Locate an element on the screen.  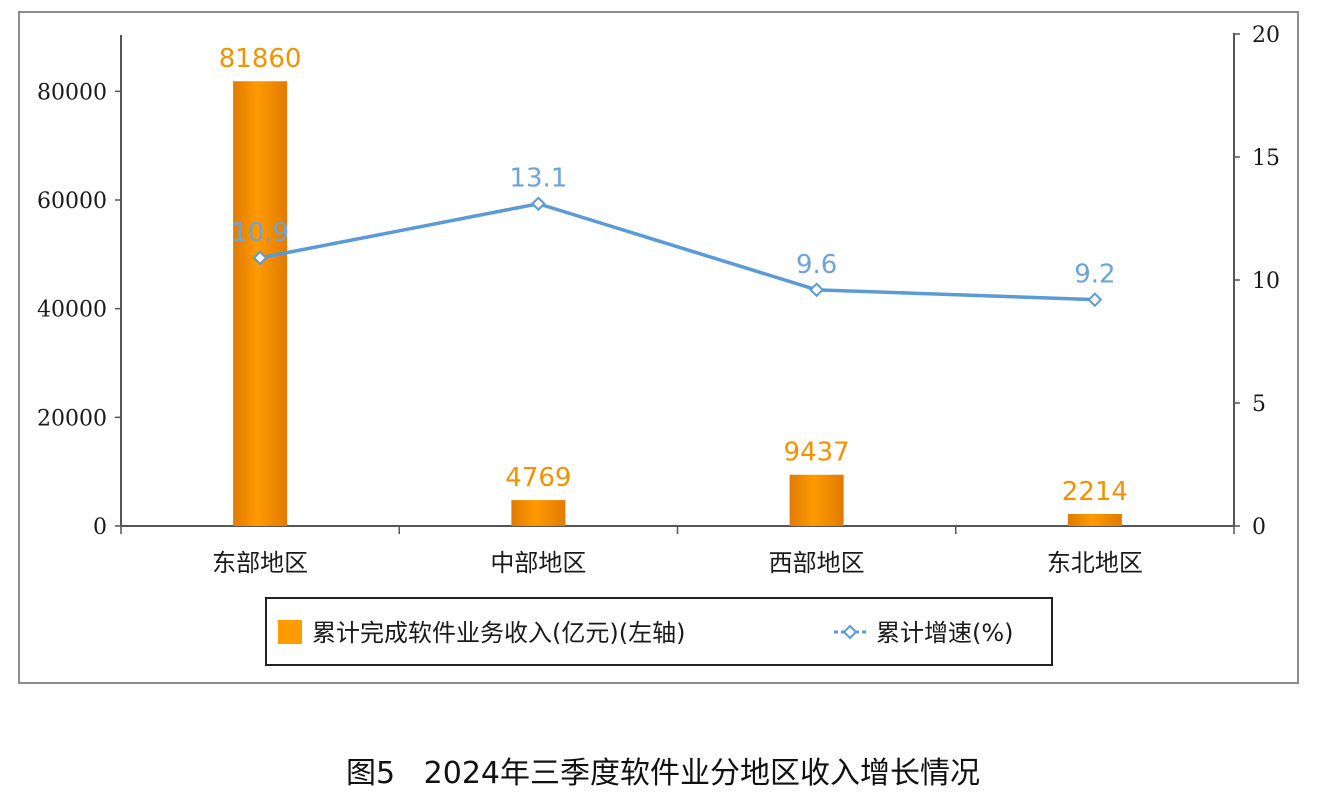
right-y-tick-label: 15 is located at coordinates (1266, 158).